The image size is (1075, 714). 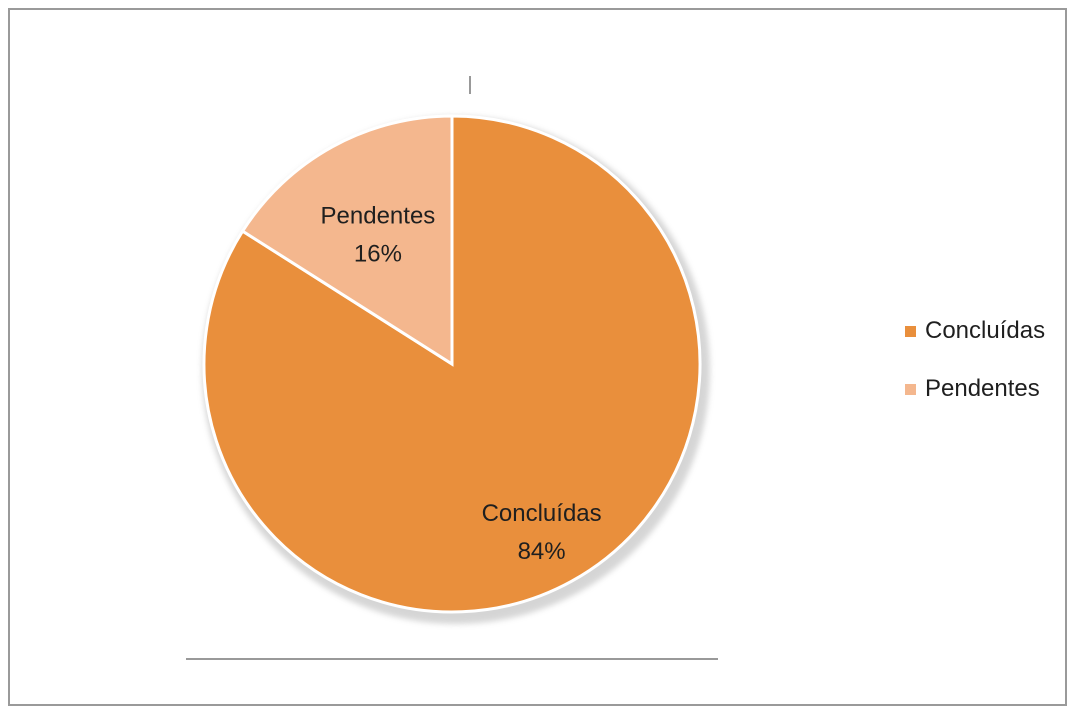 What do you see at coordinates (910, 331) in the screenshot?
I see `legend-swatch-concluidas` at bounding box center [910, 331].